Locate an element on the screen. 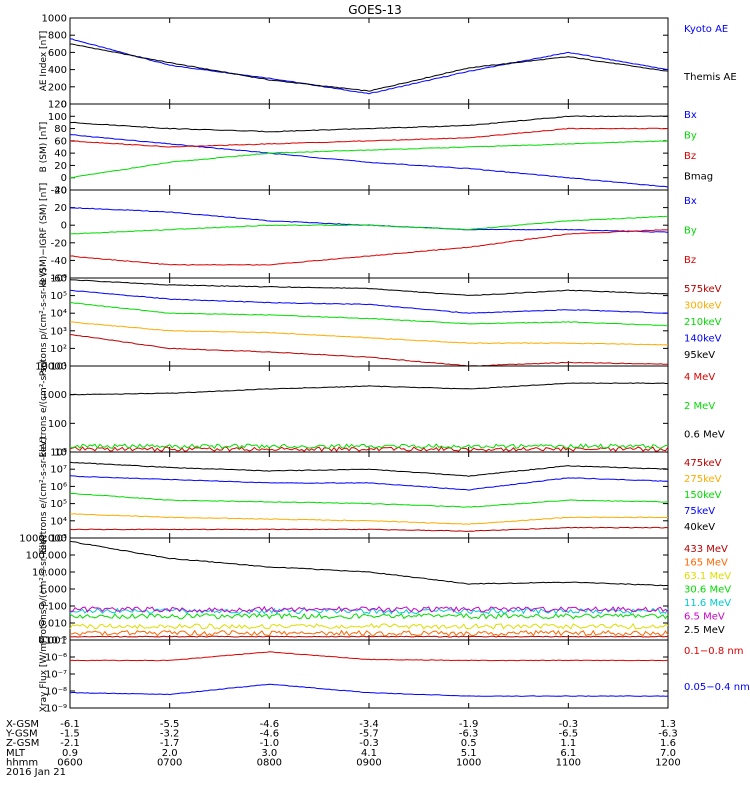 The width and height of the screenshot is (750, 800). legend-label: 4 MeV is located at coordinates (699, 377).